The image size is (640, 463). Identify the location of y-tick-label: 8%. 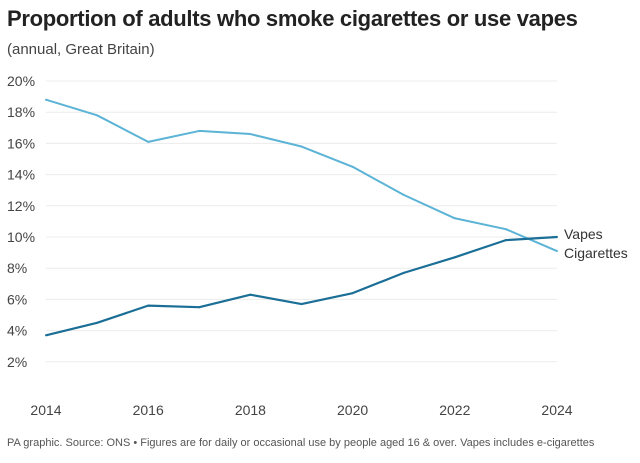
(17, 268).